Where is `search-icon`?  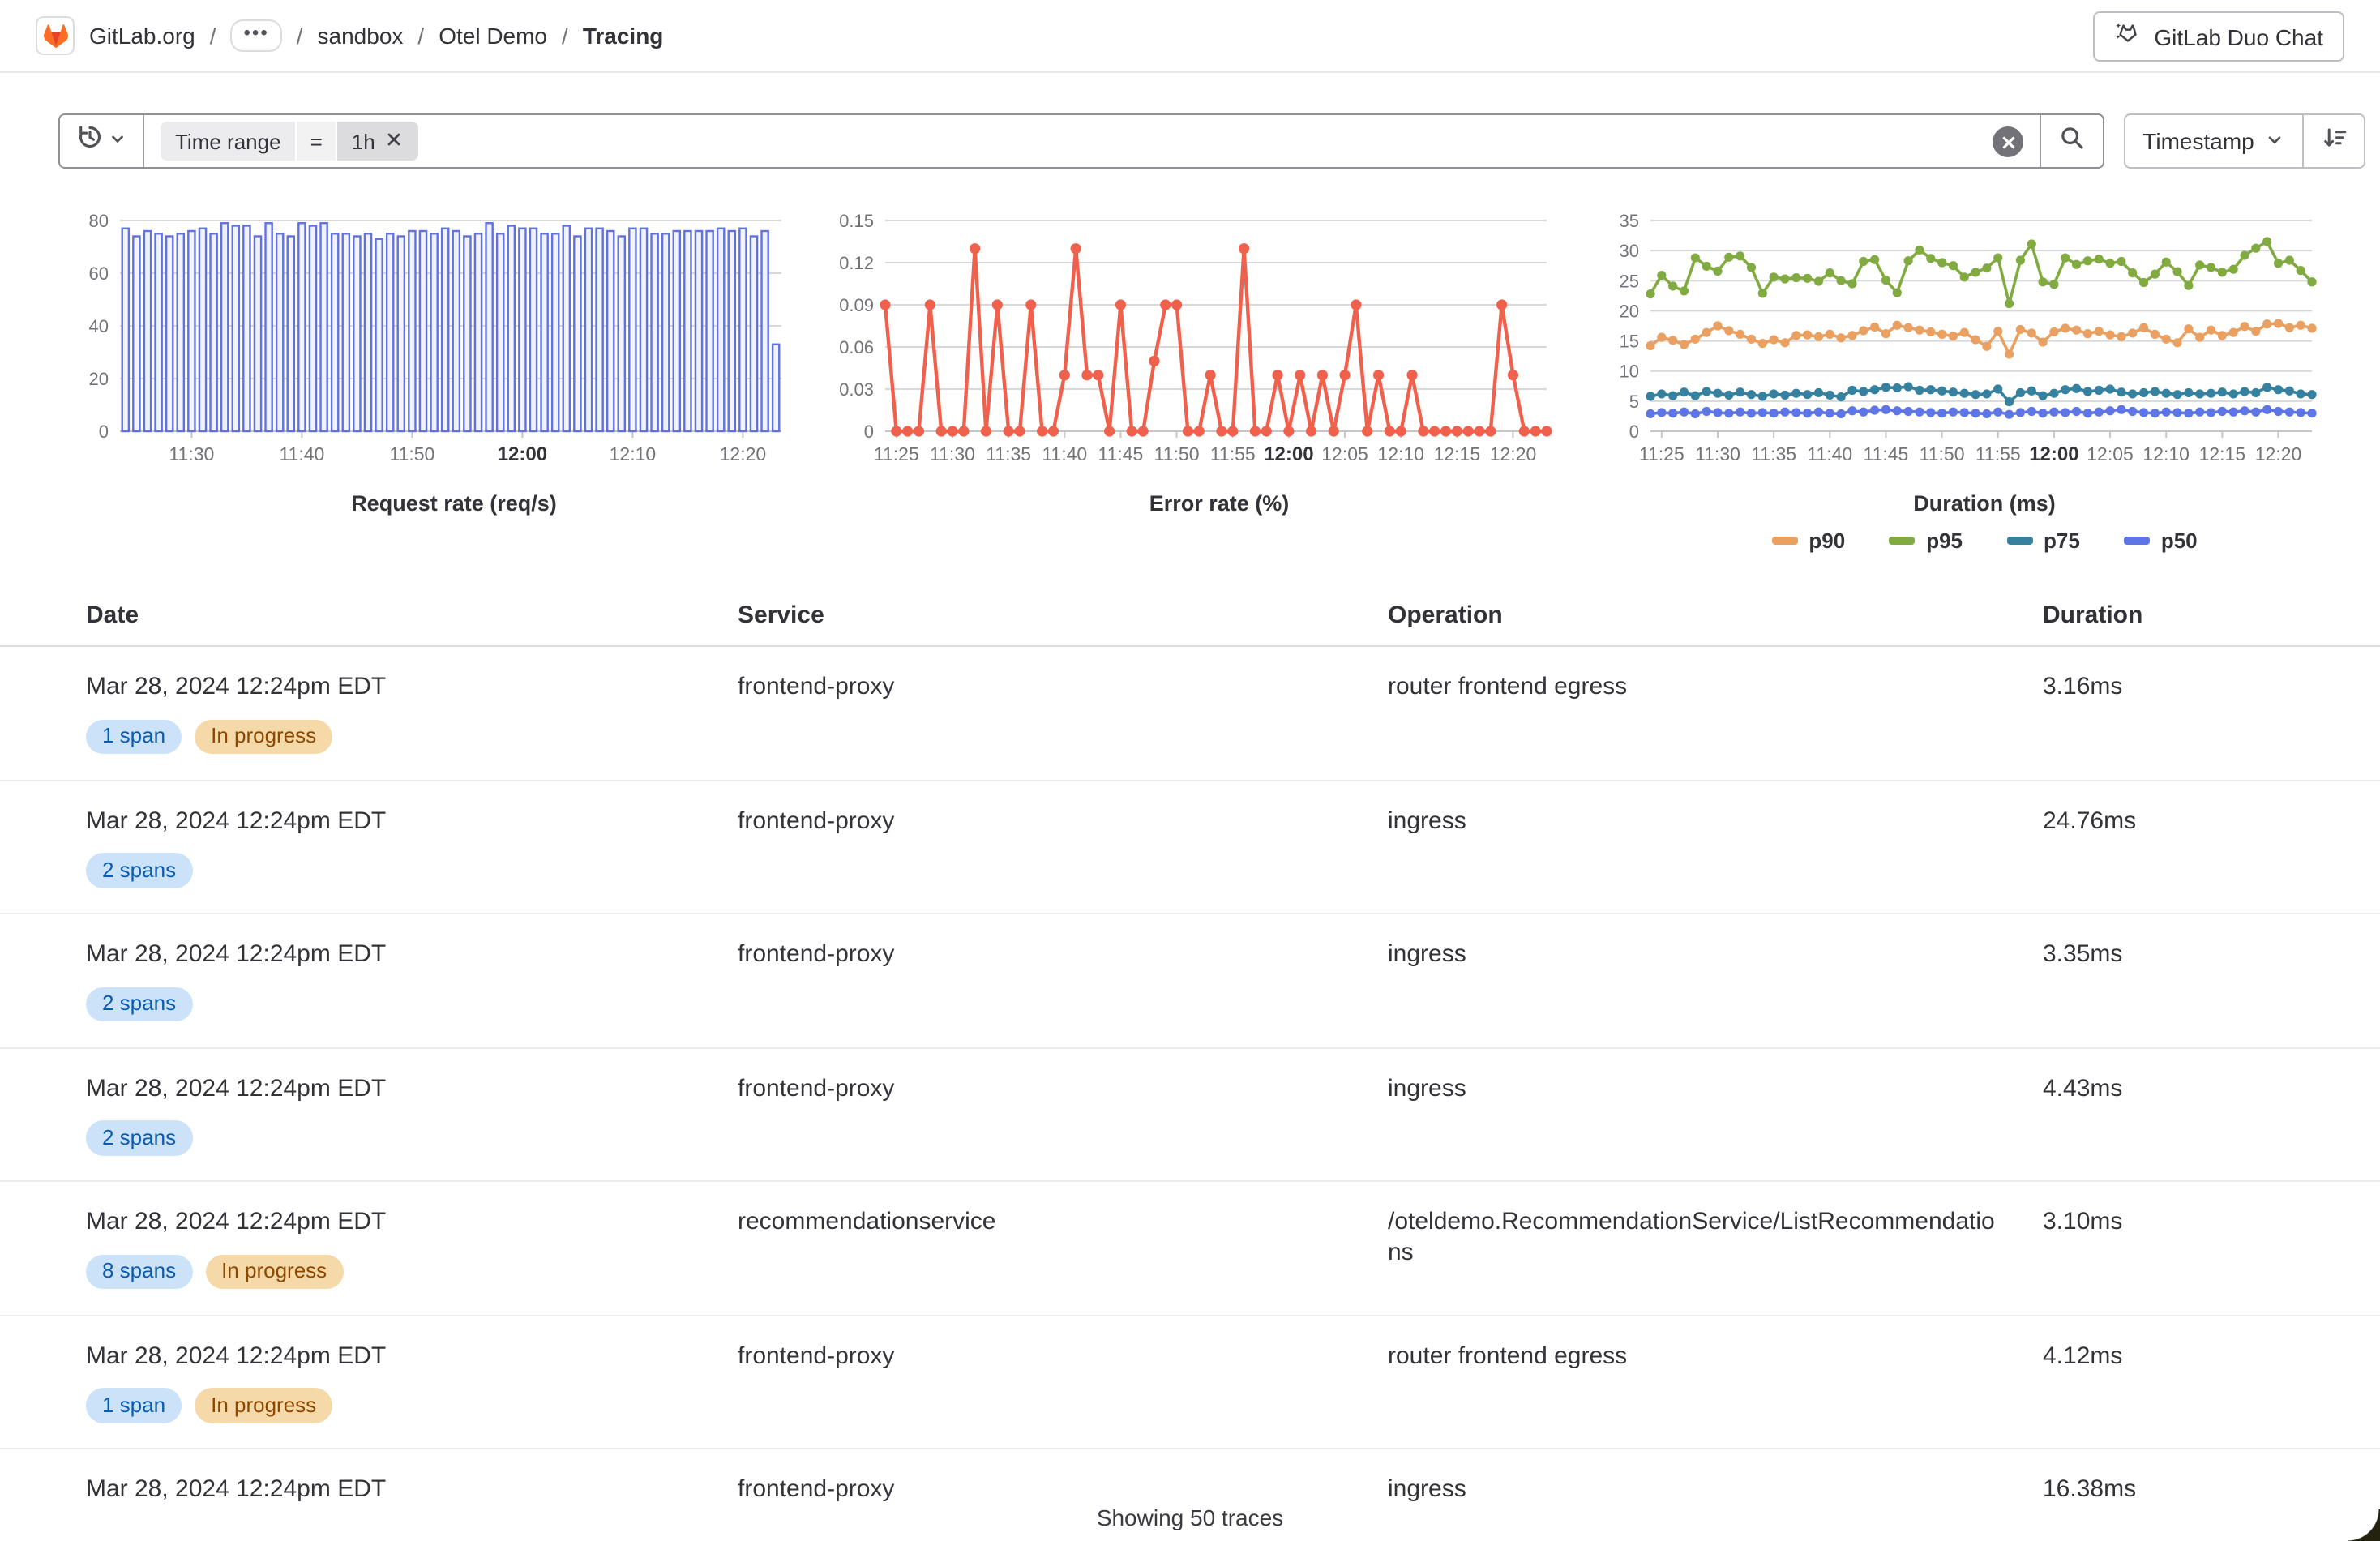
search-icon is located at coordinates (2072, 141).